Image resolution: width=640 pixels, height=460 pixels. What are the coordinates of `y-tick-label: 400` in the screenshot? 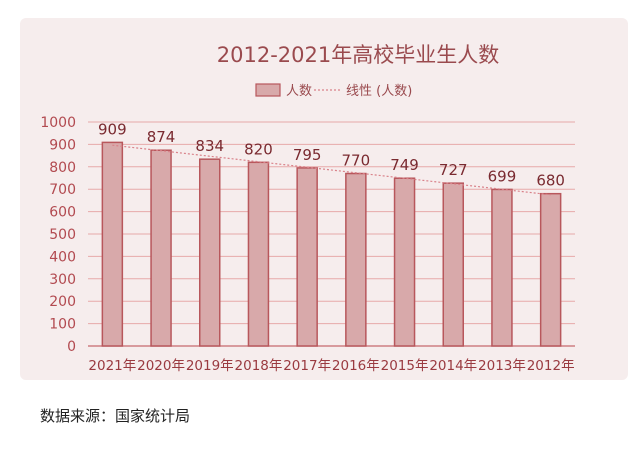 It's located at (62, 257).